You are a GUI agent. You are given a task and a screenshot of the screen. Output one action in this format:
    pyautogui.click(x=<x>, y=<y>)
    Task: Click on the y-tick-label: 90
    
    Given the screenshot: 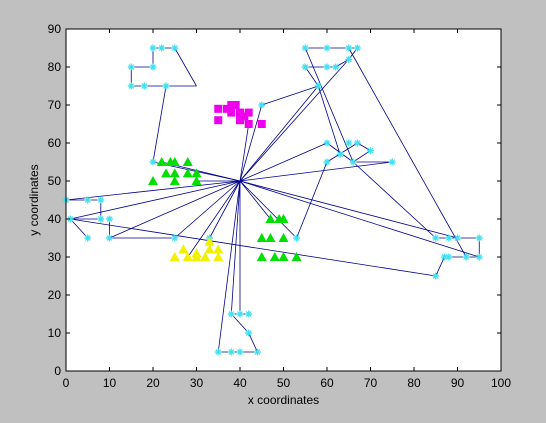 What is the action you would take?
    pyautogui.click(x=55, y=29)
    